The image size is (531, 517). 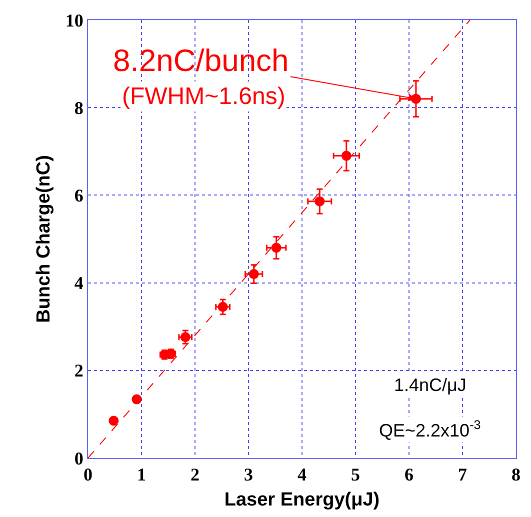 What do you see at coordinates (204, 96) in the screenshot?
I see `annotation: (FWHM~1.6ns)` at bounding box center [204, 96].